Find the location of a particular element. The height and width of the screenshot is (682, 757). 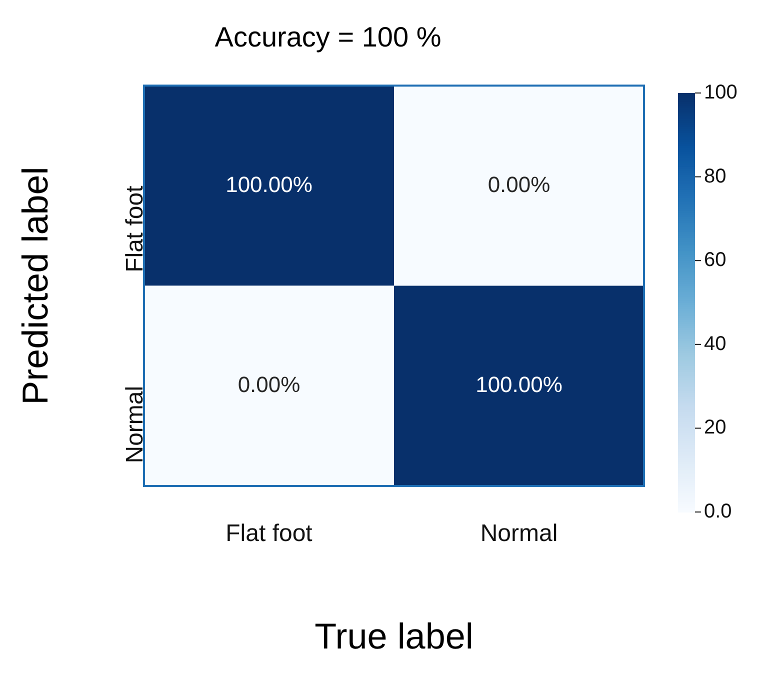

color-bar-label: 100 is located at coordinates (721, 93).